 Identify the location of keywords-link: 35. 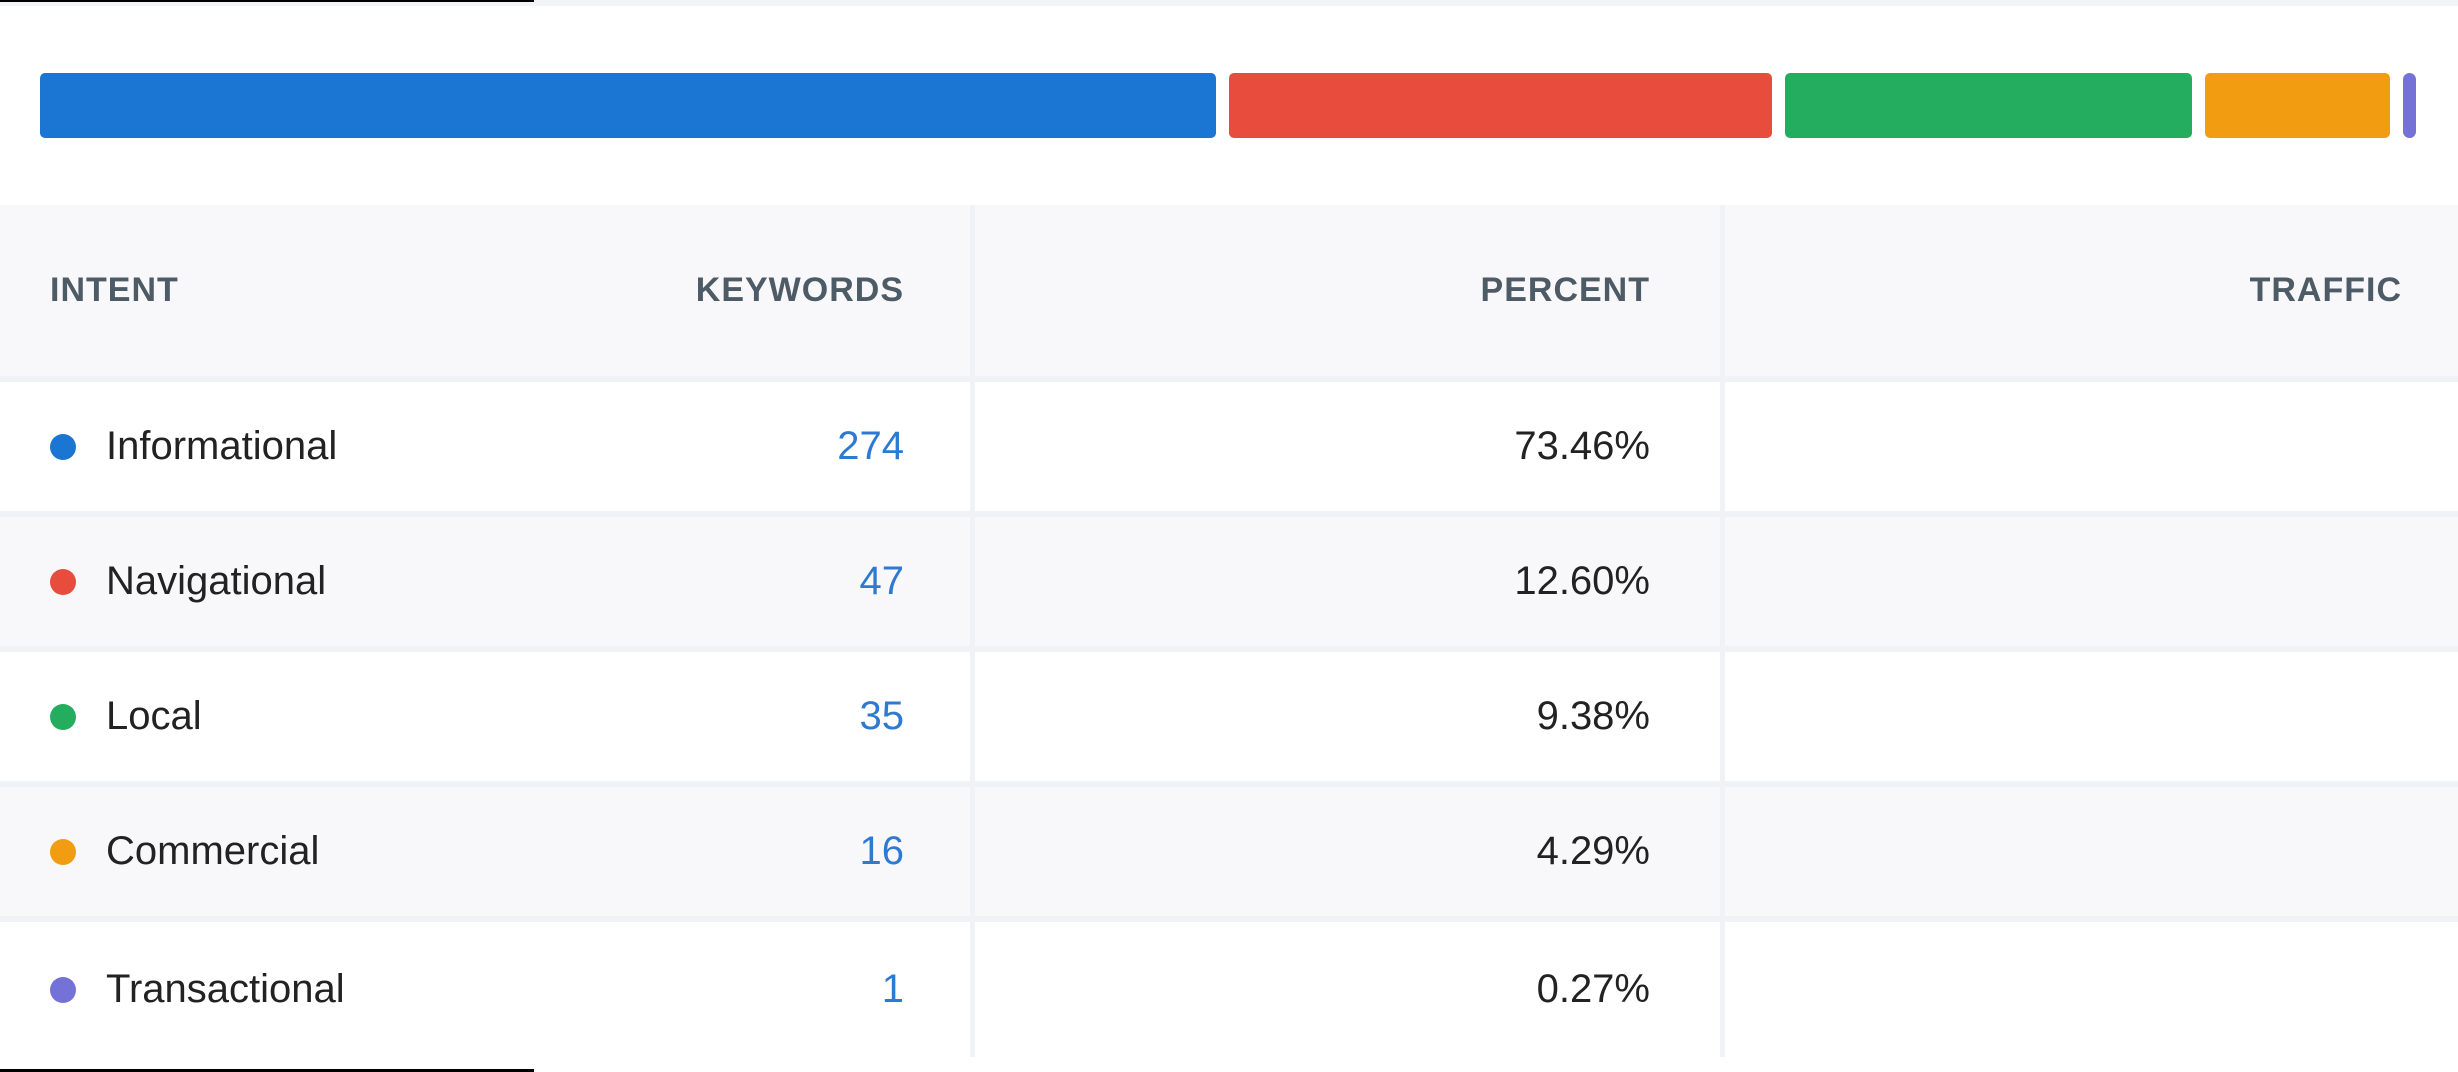
(882, 716).